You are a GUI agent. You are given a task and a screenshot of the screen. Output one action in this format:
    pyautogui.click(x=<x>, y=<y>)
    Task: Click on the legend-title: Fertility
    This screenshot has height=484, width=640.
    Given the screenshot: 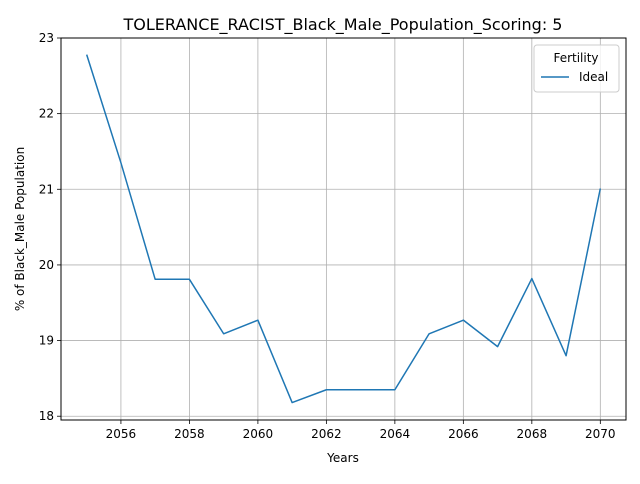 What is the action you would take?
    pyautogui.click(x=575, y=58)
    